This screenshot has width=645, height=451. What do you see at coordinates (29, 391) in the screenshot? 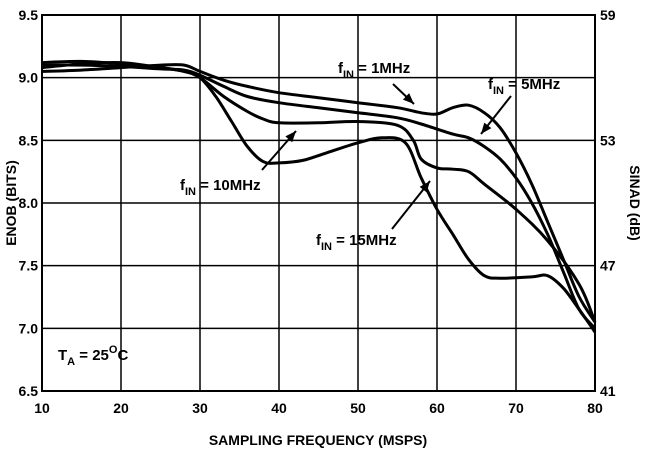
I see `y-tick-label: 6.5` at bounding box center [29, 391].